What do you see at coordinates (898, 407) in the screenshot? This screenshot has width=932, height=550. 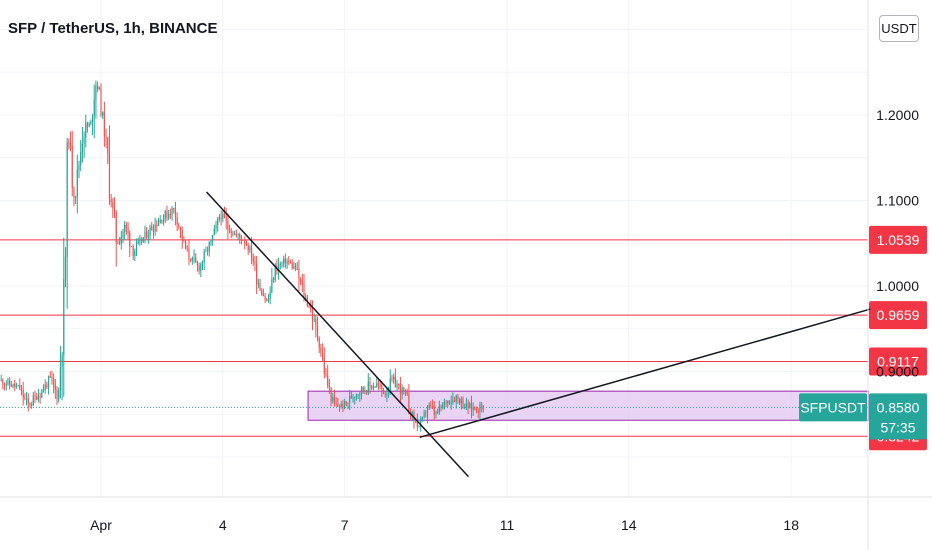 I see `current-price-label: 0.8580` at bounding box center [898, 407].